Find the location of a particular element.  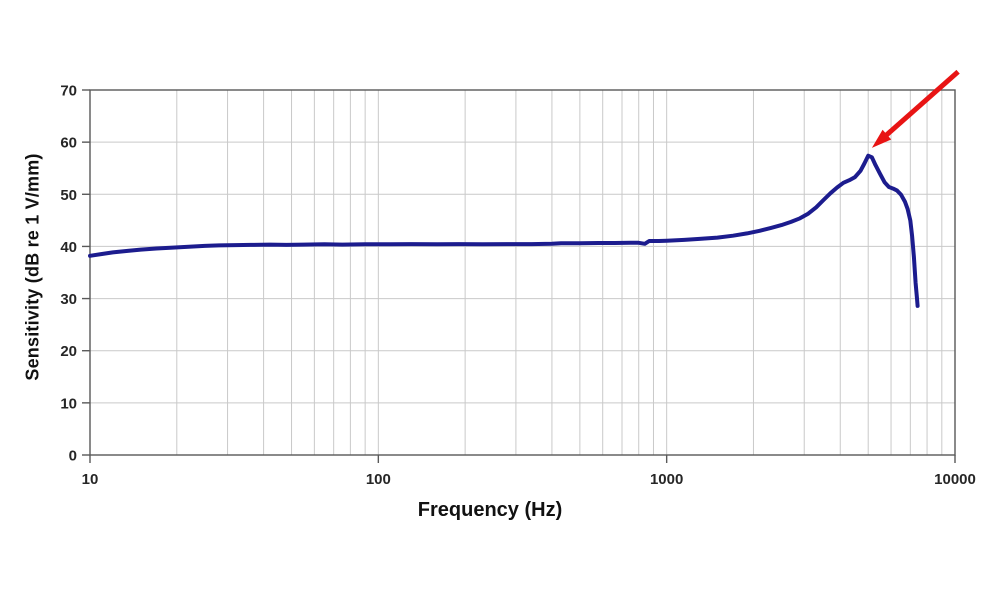

x-tick-label: 1000 is located at coordinates (666, 479).